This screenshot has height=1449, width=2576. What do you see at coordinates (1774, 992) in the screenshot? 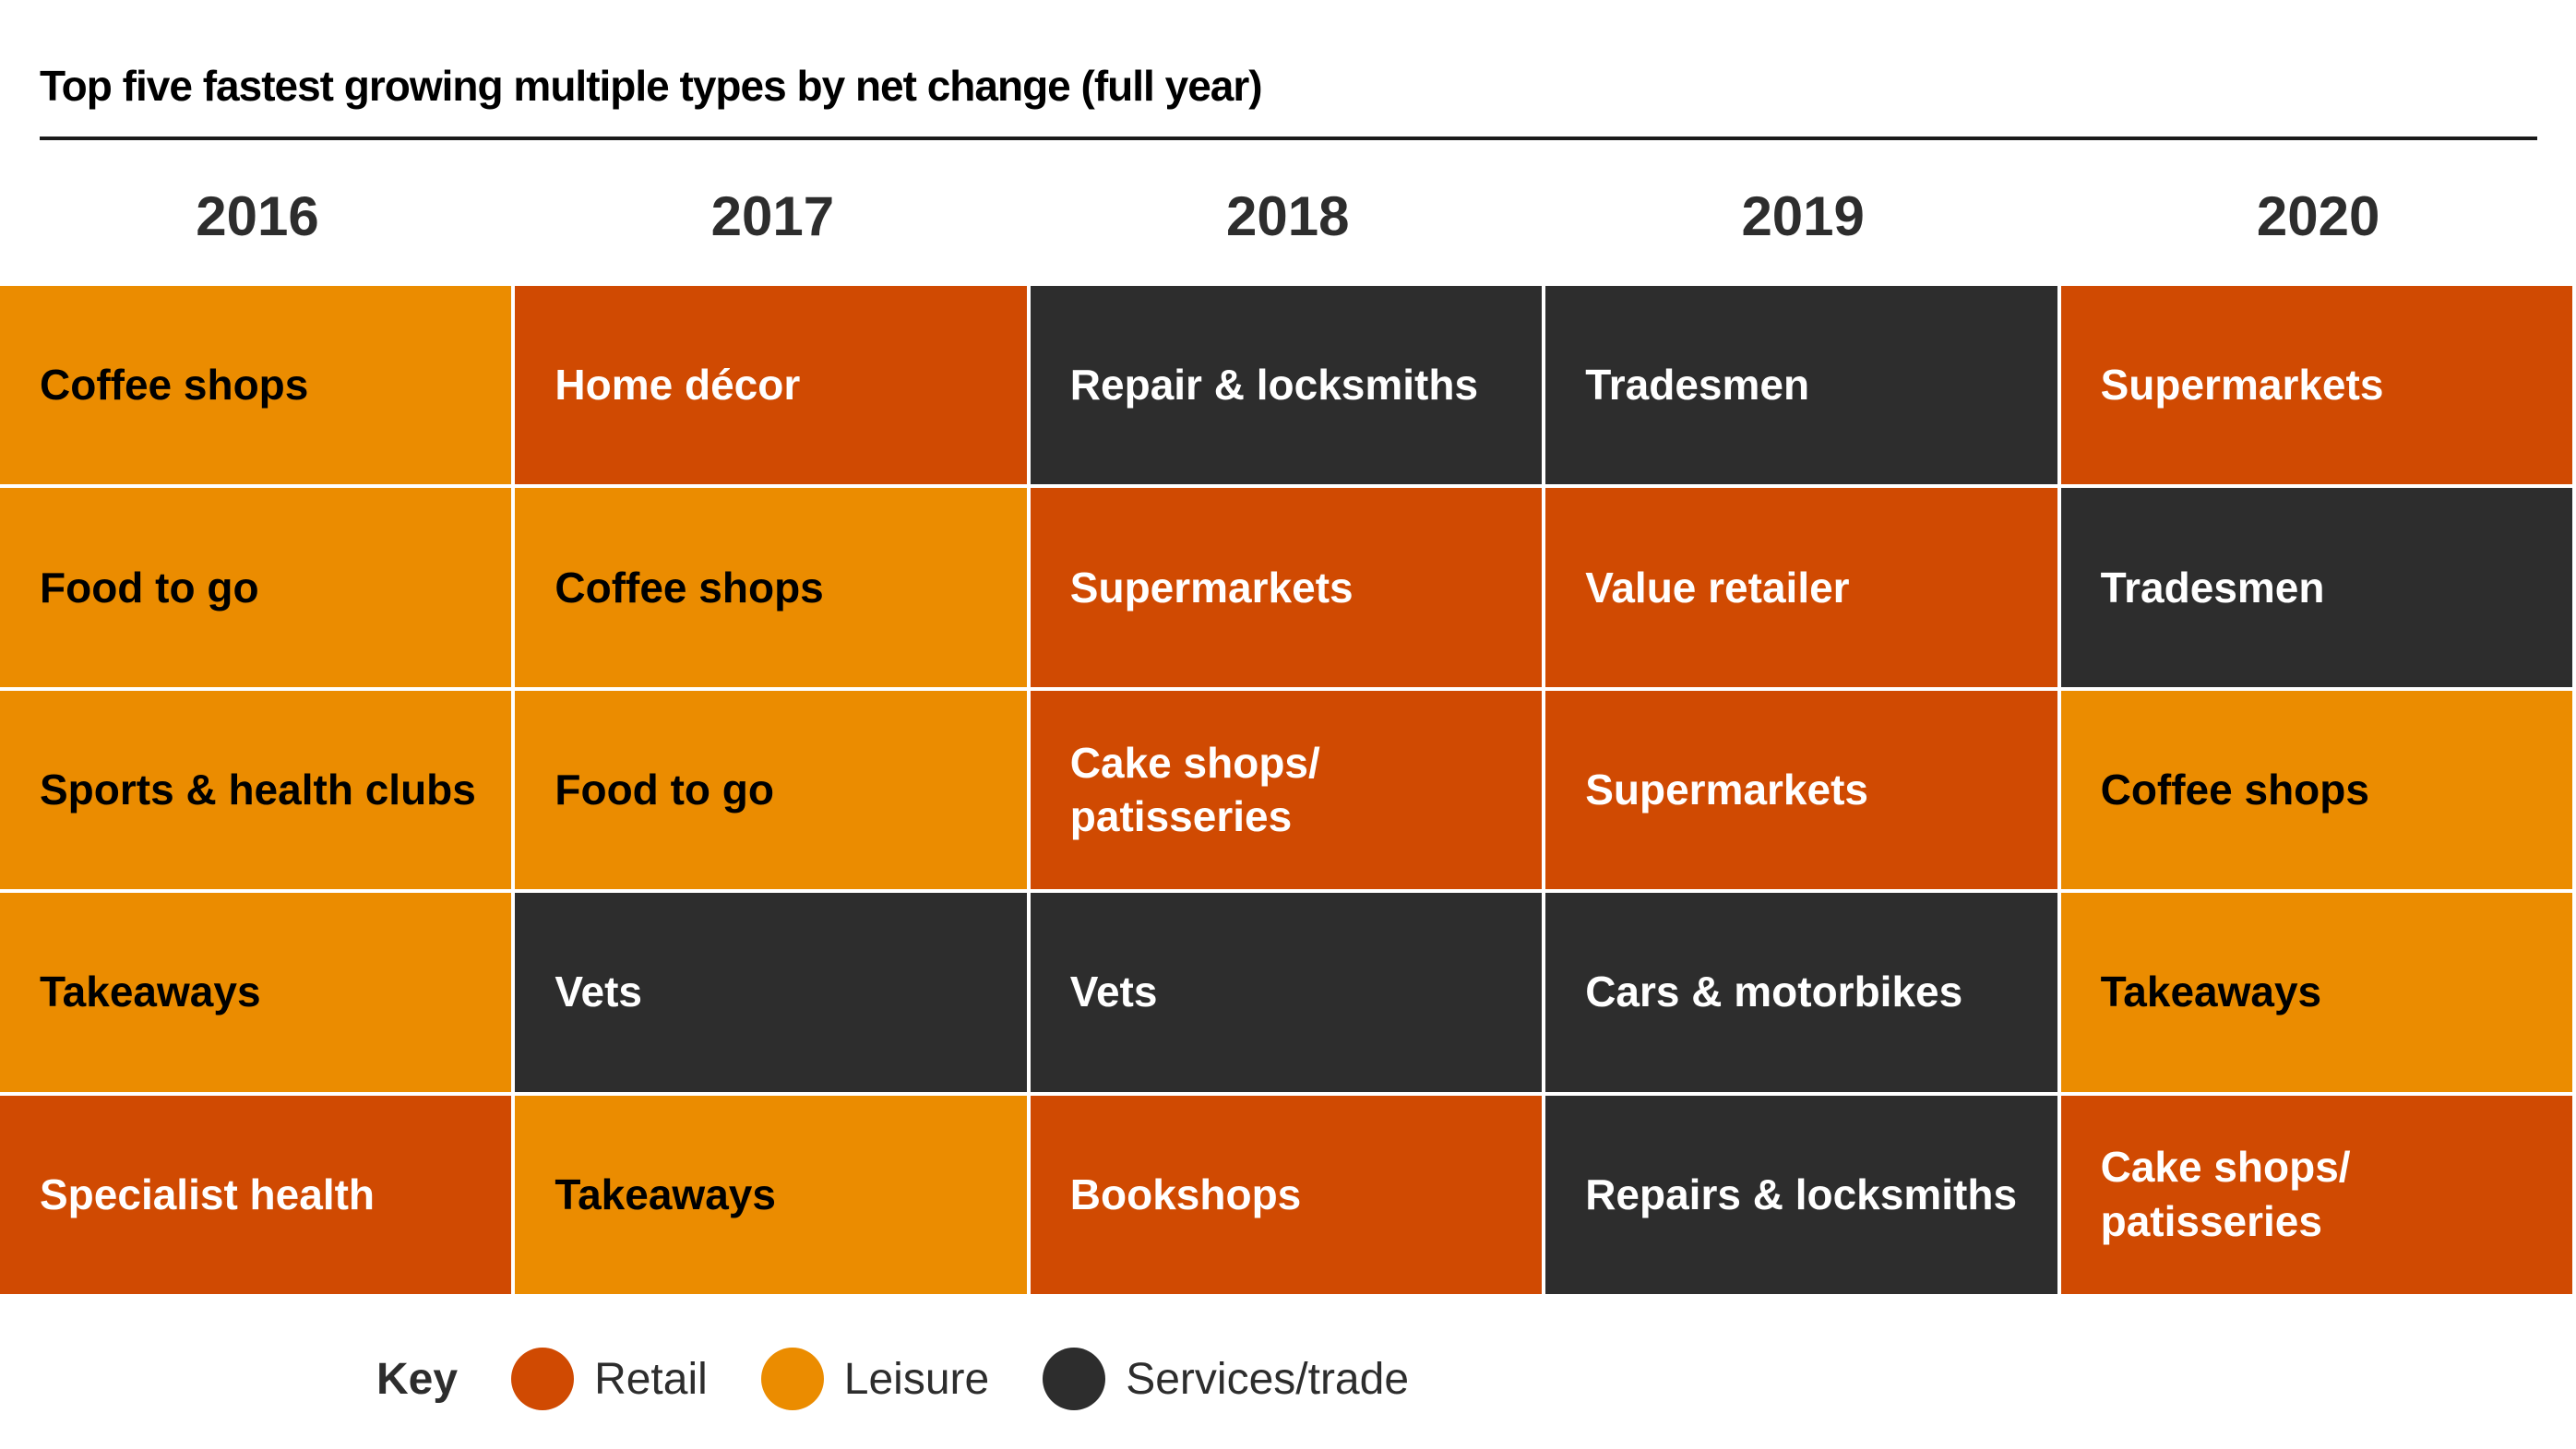
I see `cell-label: Cars & motorbikes` at bounding box center [1774, 992].